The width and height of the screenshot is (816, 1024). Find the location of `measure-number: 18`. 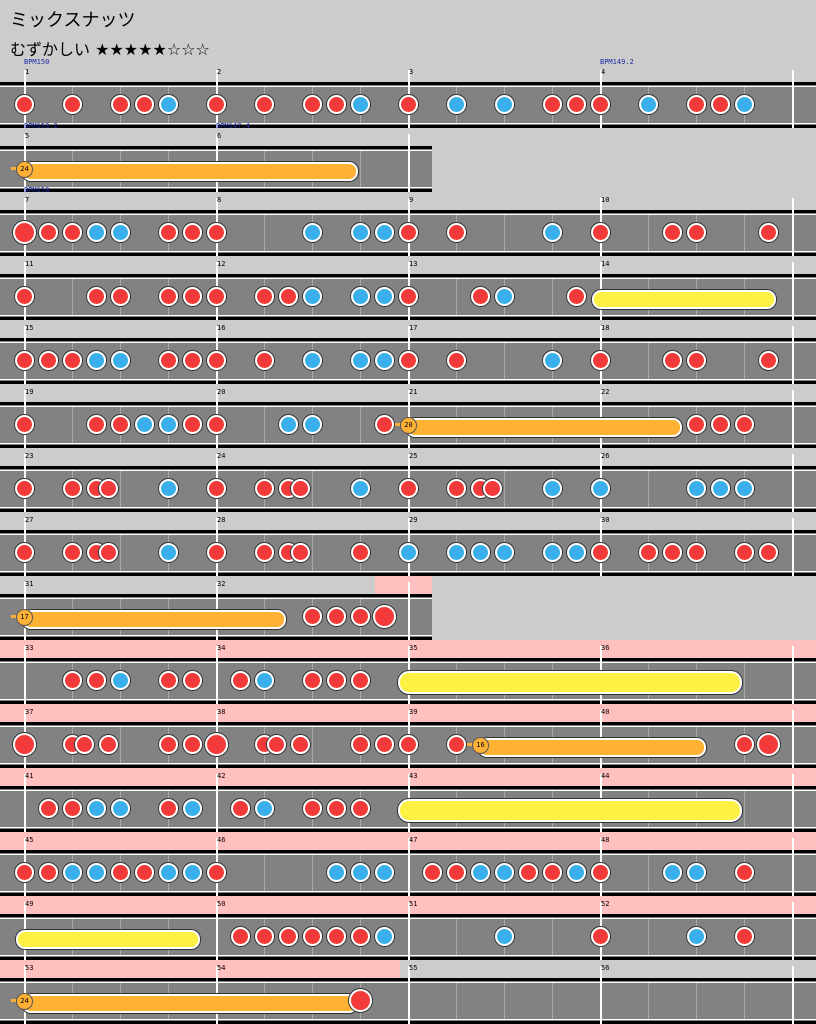

measure-number: 18 is located at coordinates (605, 328).